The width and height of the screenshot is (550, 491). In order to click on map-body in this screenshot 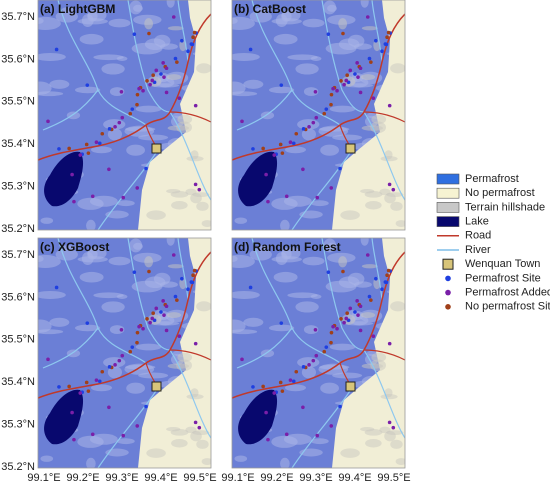, I will do `click(124, 115)`.